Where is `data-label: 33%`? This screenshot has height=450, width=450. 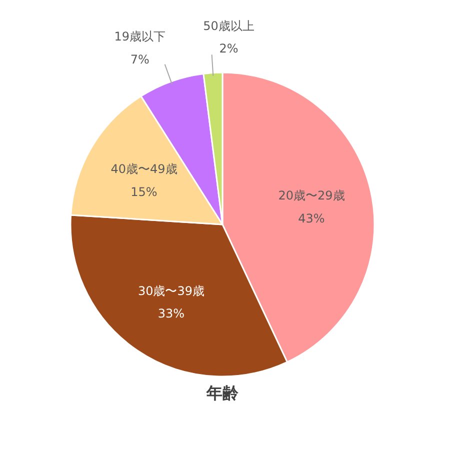 data-label: 33% is located at coordinates (171, 313).